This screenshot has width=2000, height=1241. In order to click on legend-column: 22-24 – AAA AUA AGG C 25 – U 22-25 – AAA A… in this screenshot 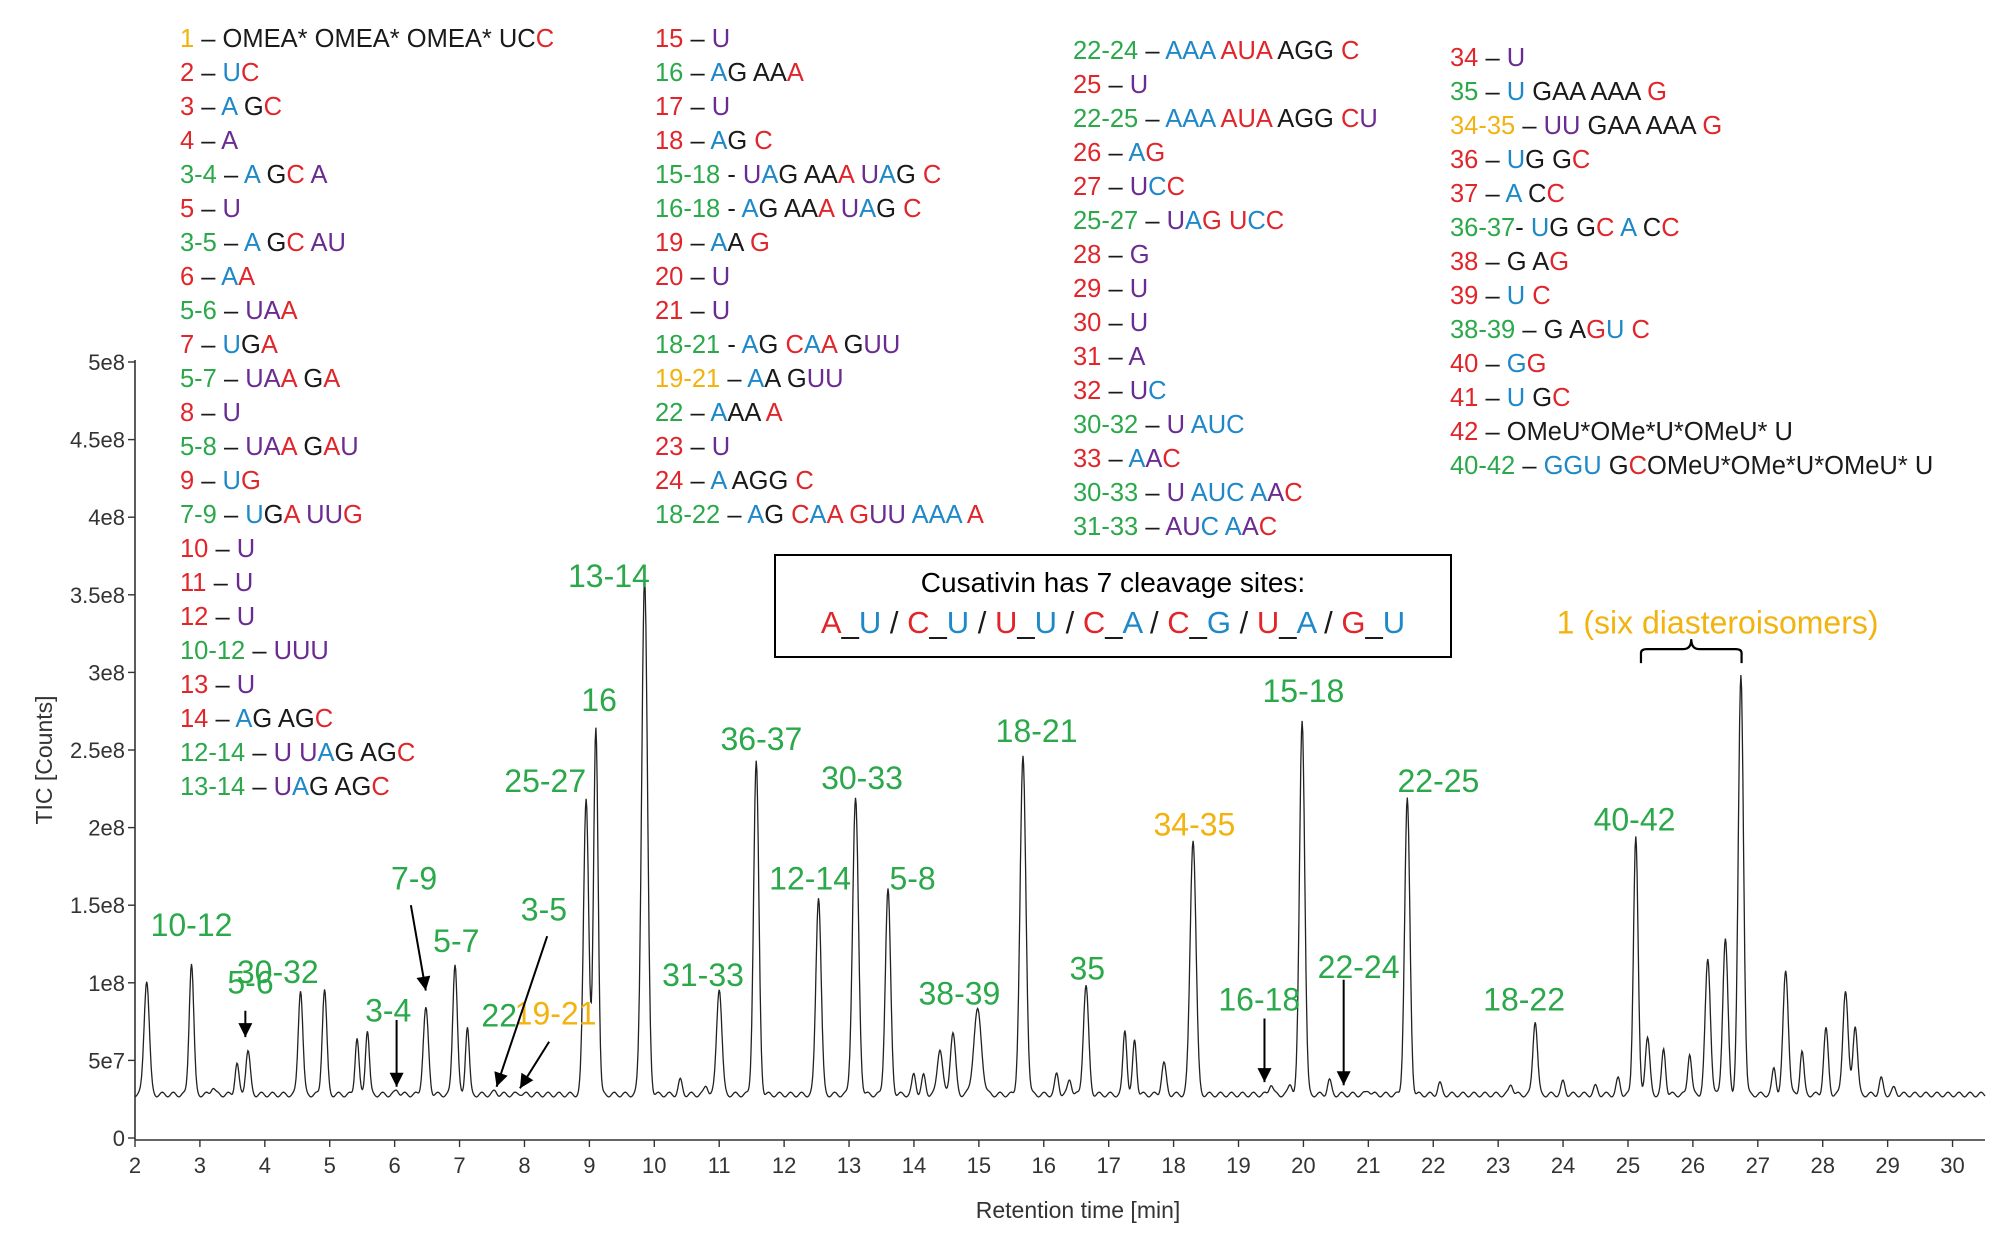, I will do `click(1225, 289)`.